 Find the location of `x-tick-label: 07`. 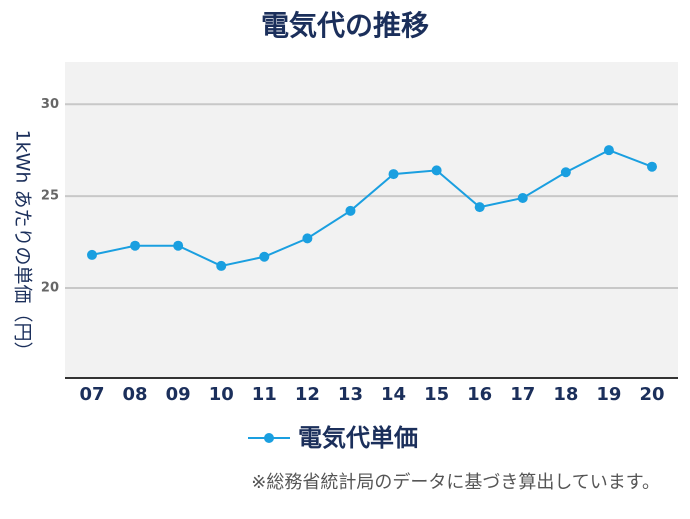

x-tick-label: 07 is located at coordinates (91, 394).